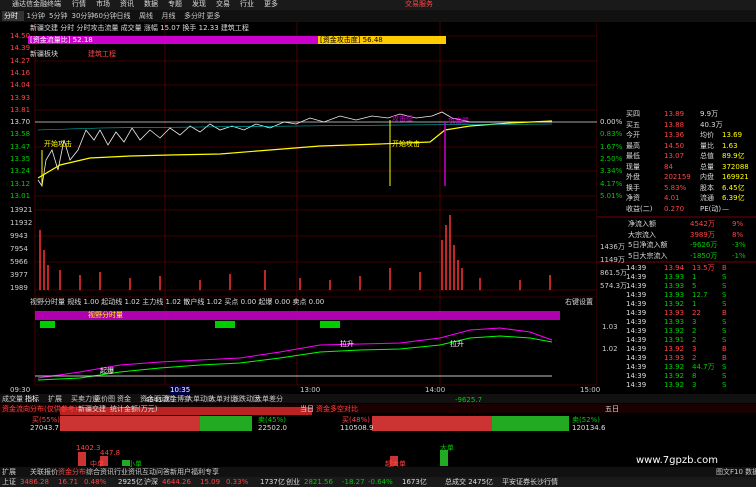 Image resolution: width=756 pixels, height=487 pixels. I want to click on pct-tick: 0.83%, so click(611, 134).